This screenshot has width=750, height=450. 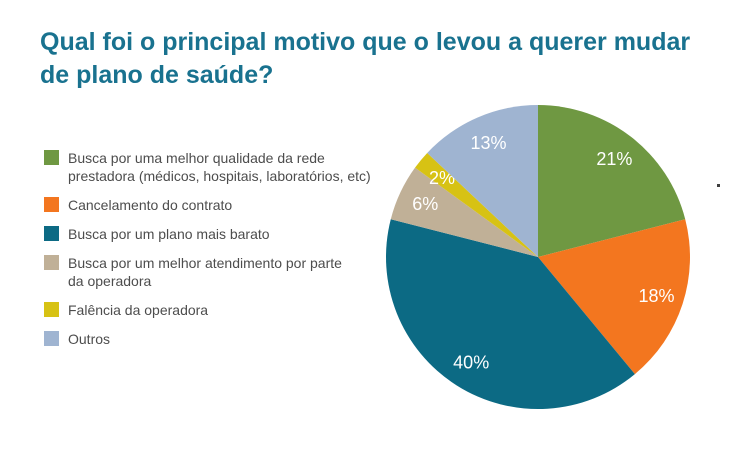 What do you see at coordinates (471, 363) in the screenshot?
I see `pie-slice-label-2: 40%` at bounding box center [471, 363].